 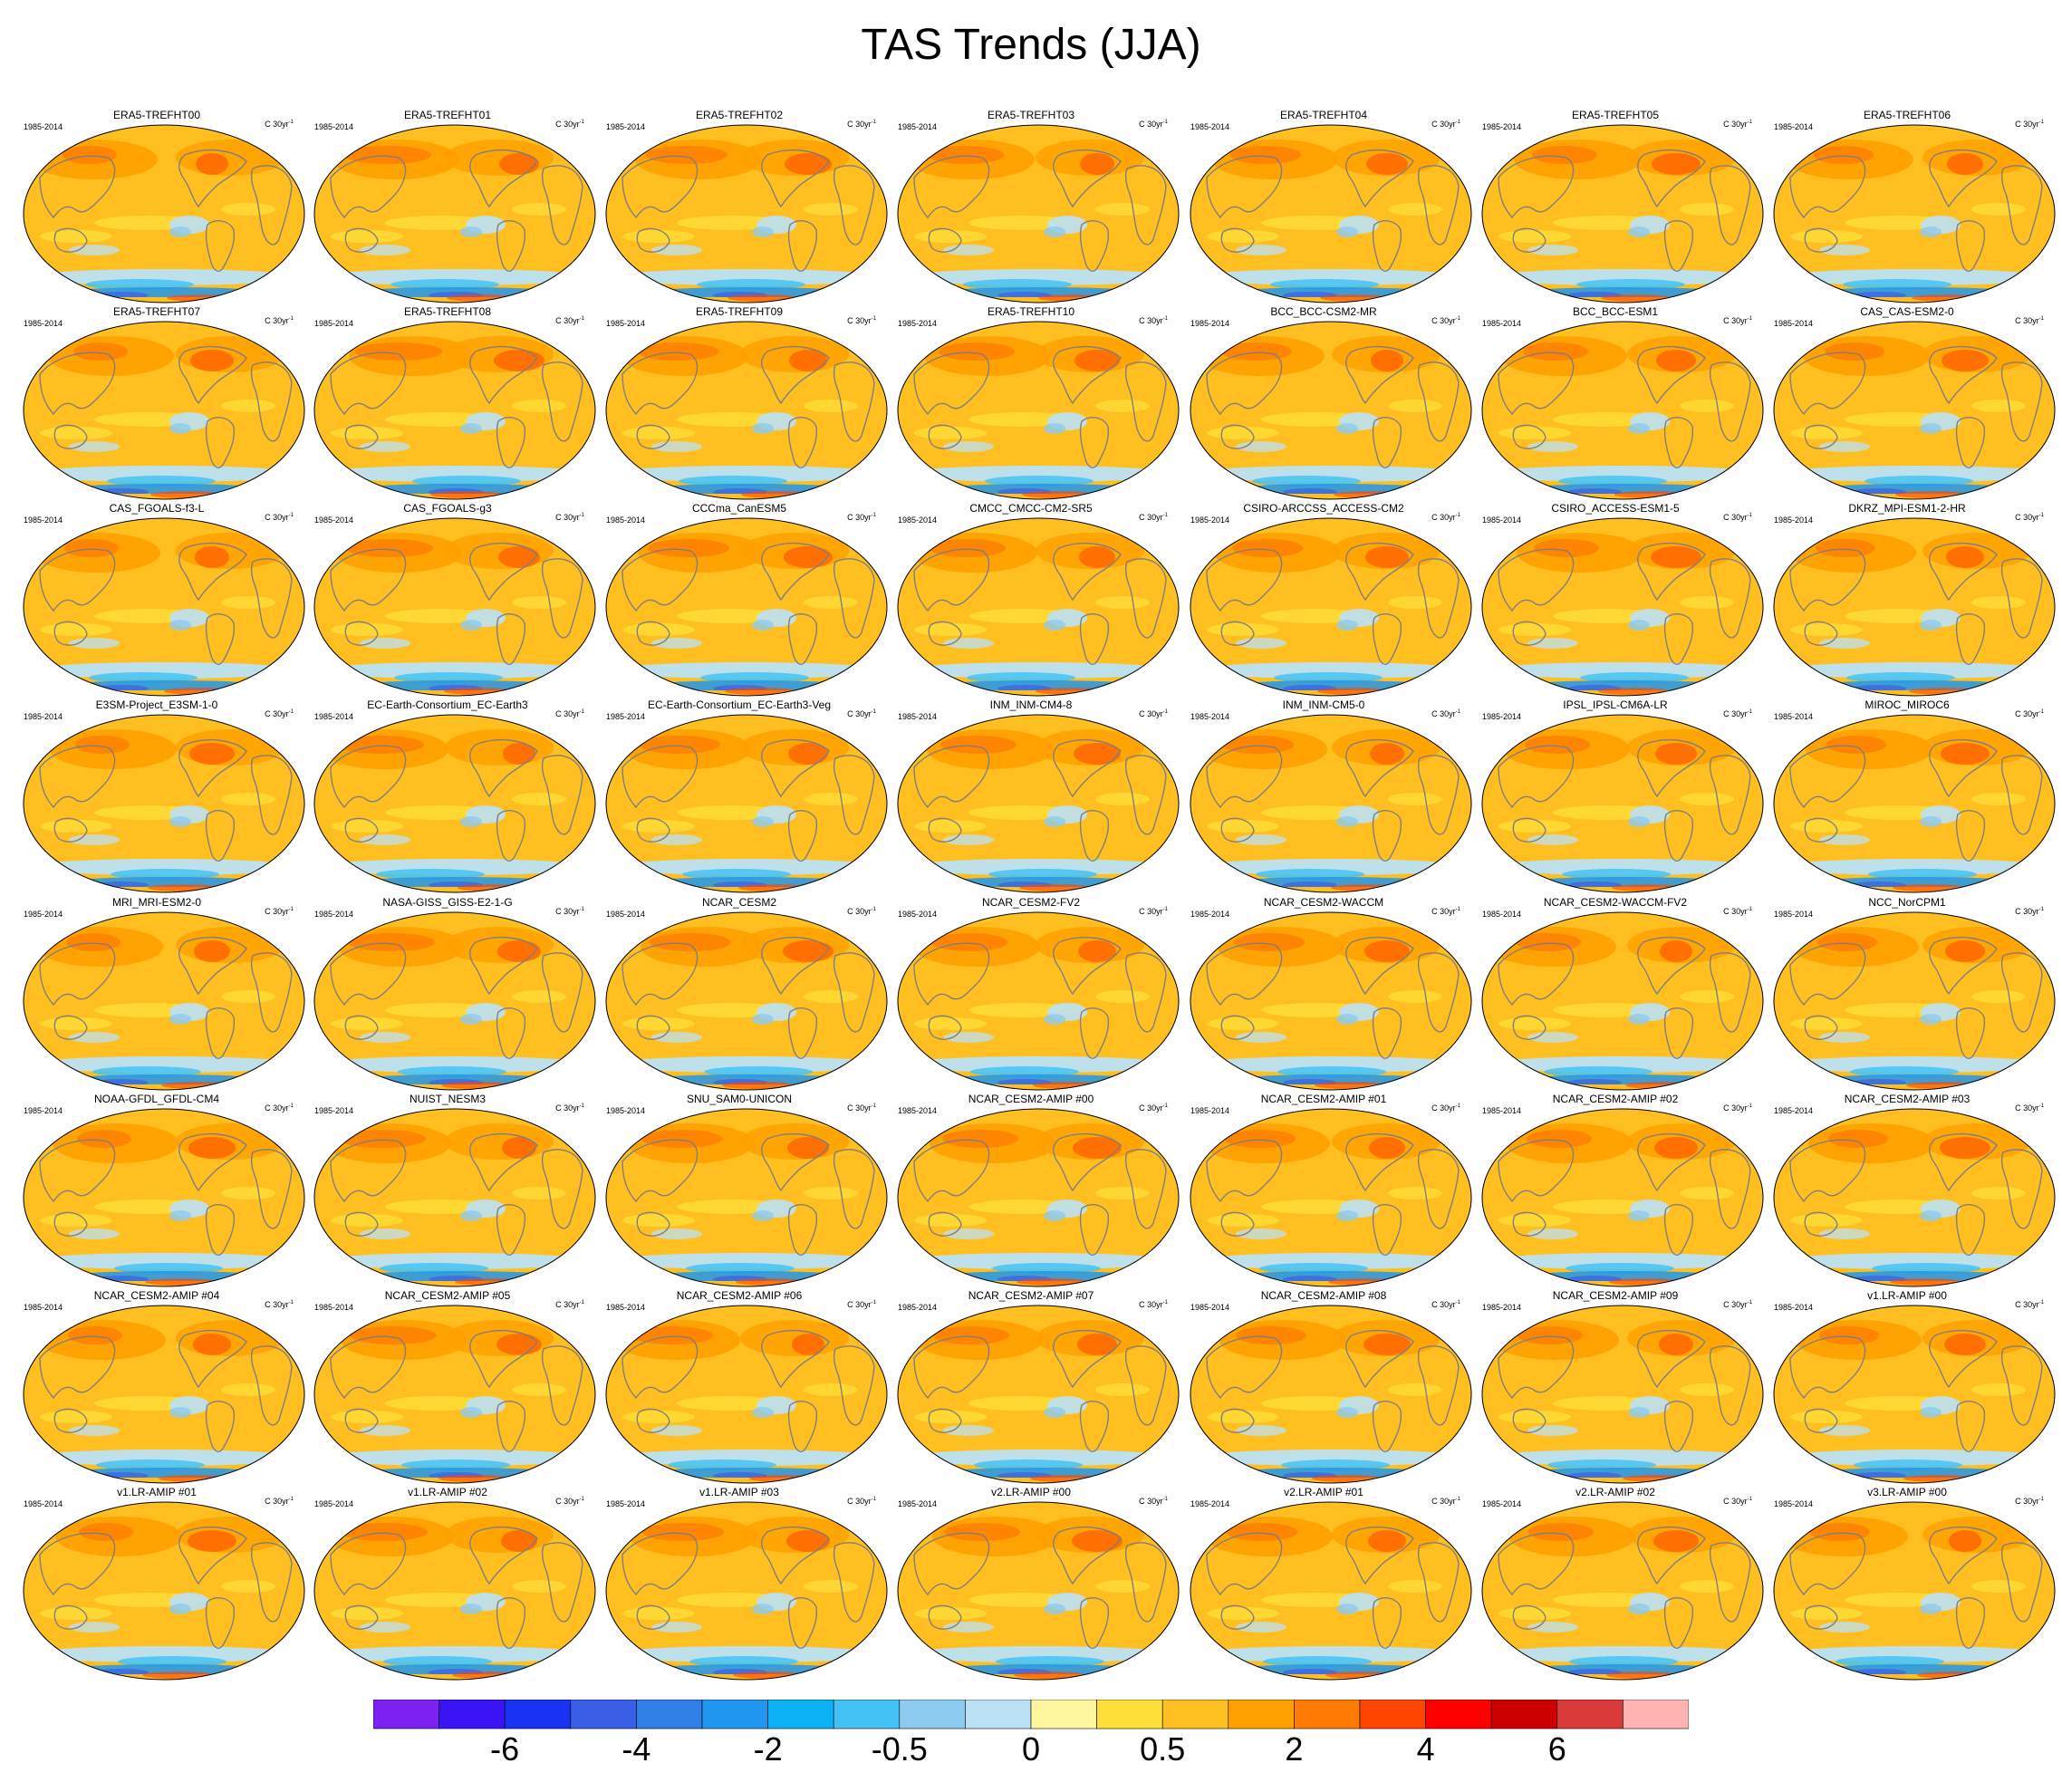 I want to click on panel-title: NCAR_CESM2-AMIP #05, so click(x=447, y=1295).